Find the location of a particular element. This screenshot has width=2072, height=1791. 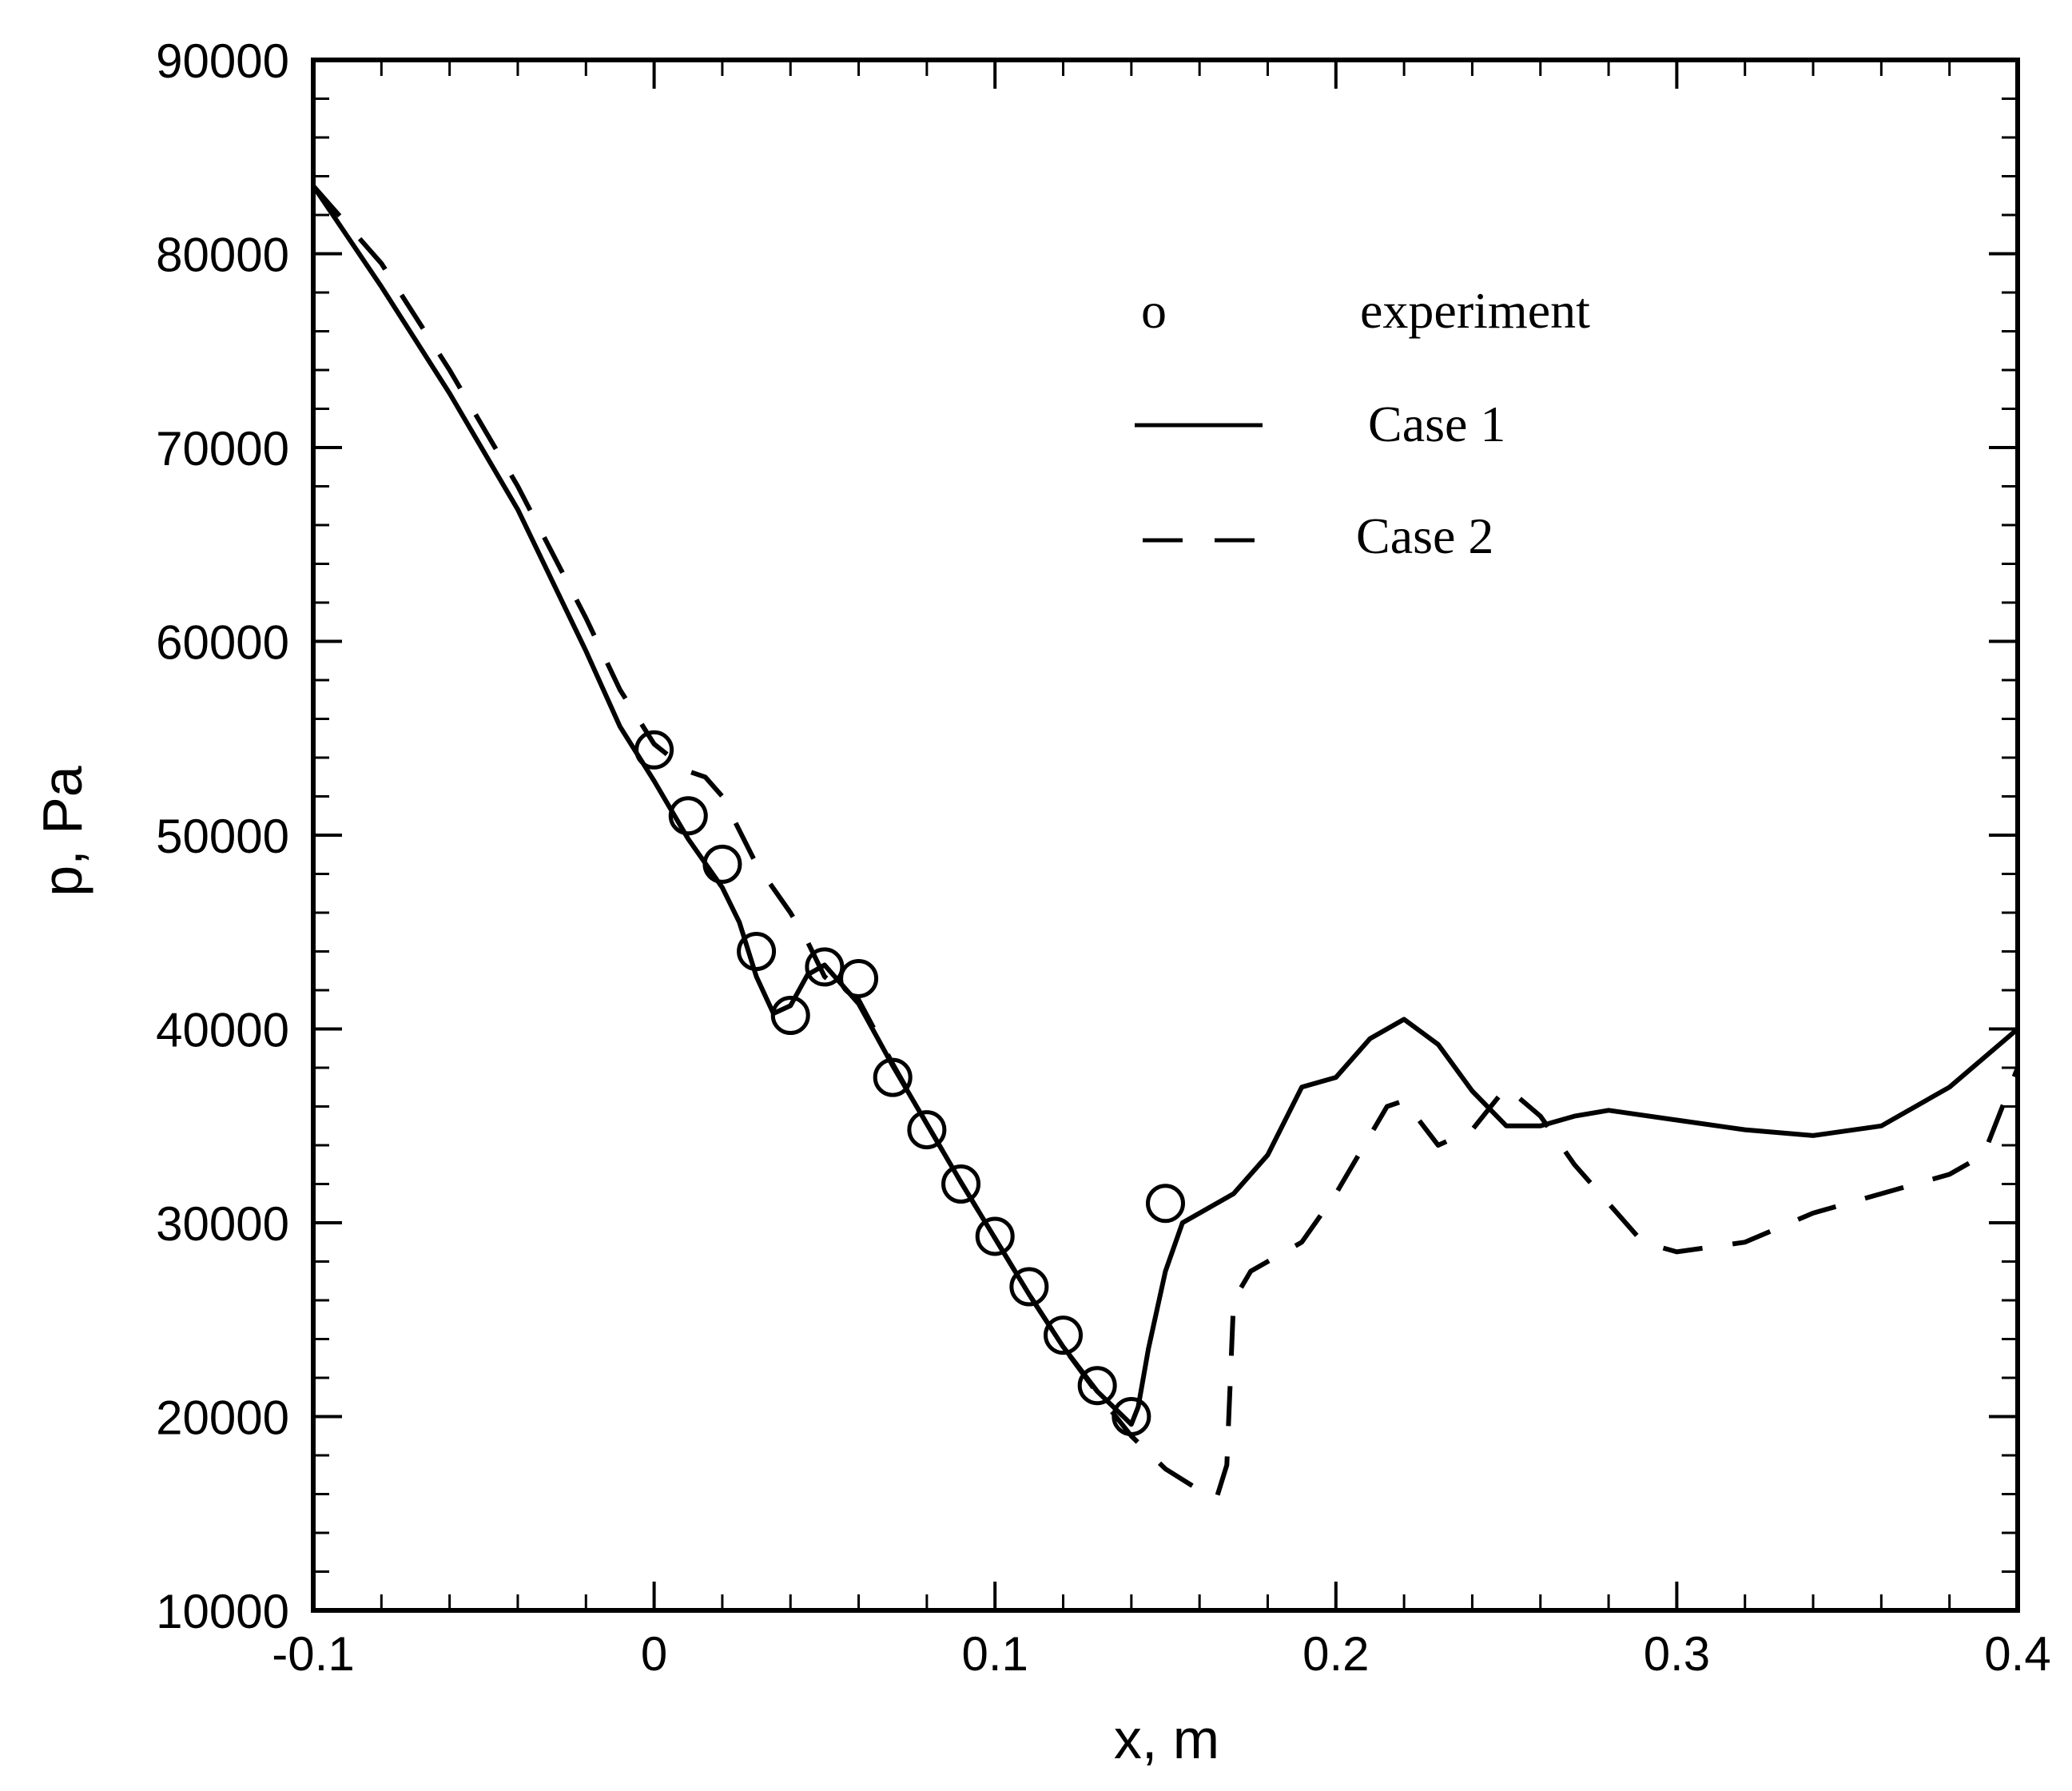

y-axis-title: p, Pa is located at coordinates (62, 831).